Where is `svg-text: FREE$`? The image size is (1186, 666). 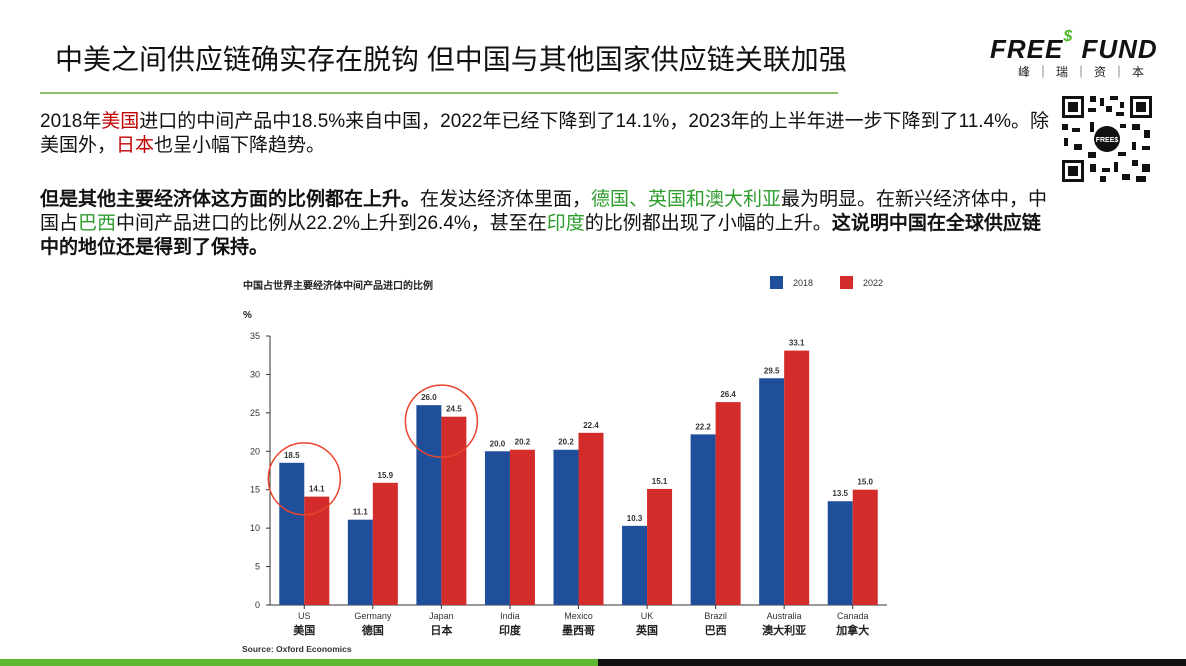
svg-text: FREE$ is located at coordinates (1107, 140).